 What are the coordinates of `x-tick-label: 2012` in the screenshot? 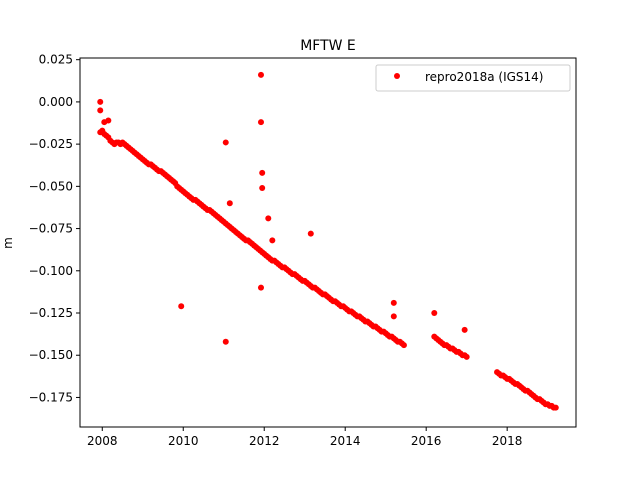 It's located at (264, 441).